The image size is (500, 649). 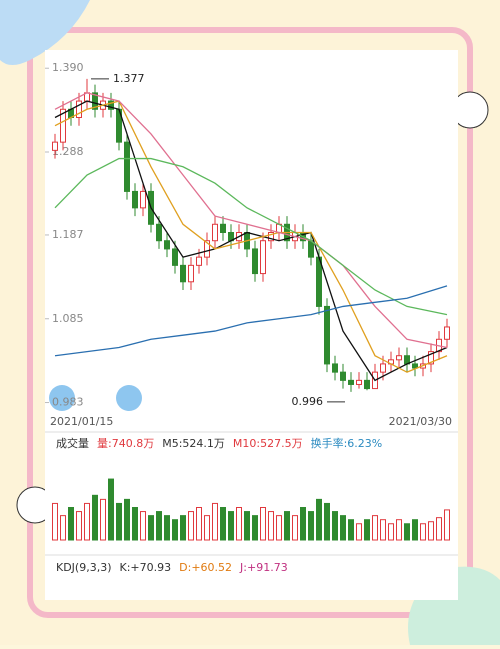 What do you see at coordinates (308, 401) in the screenshot?
I see `annotation: 0.996` at bounding box center [308, 401].